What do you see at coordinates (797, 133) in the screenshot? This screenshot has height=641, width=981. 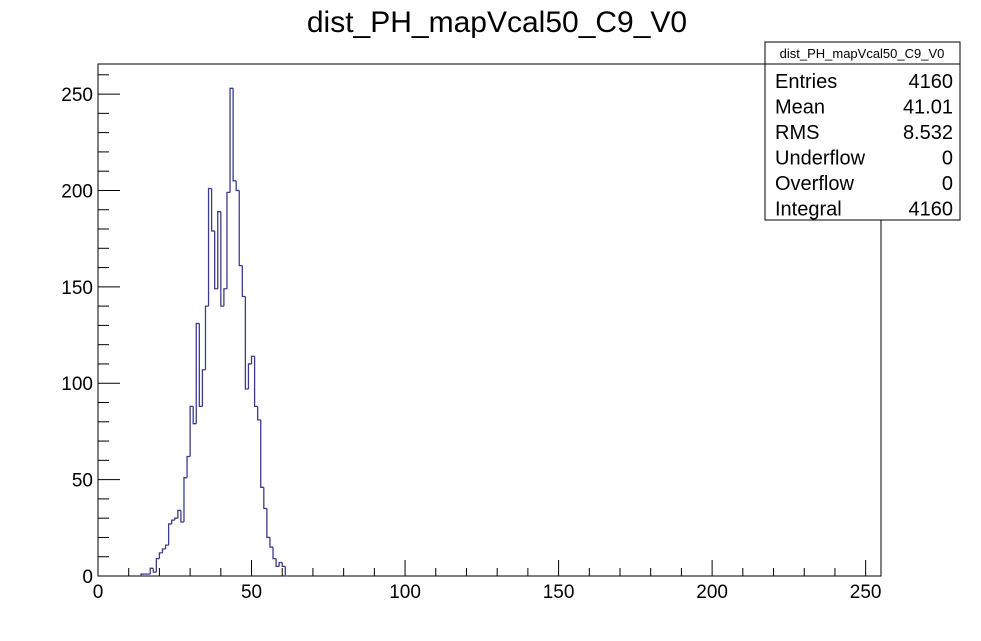 I see `stats-label: RMS` at bounding box center [797, 133].